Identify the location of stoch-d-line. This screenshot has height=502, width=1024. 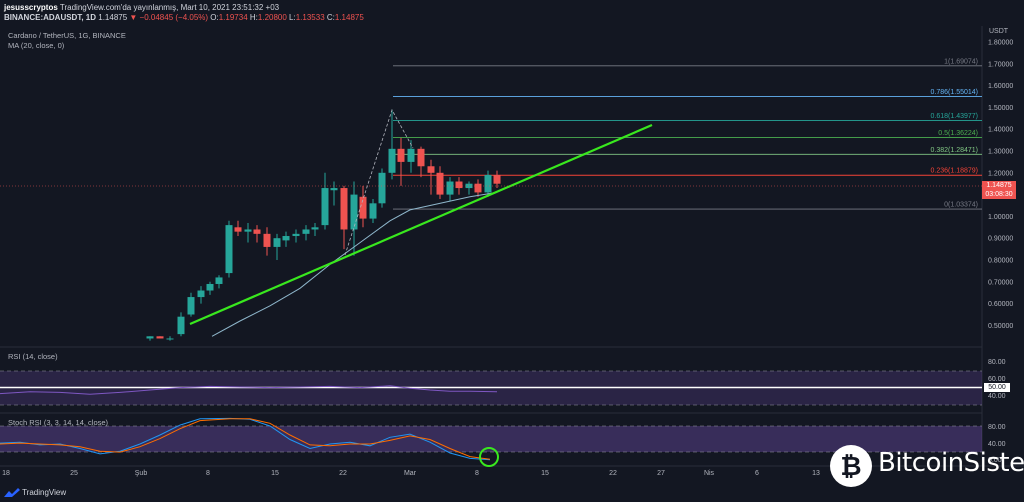
(245, 439).